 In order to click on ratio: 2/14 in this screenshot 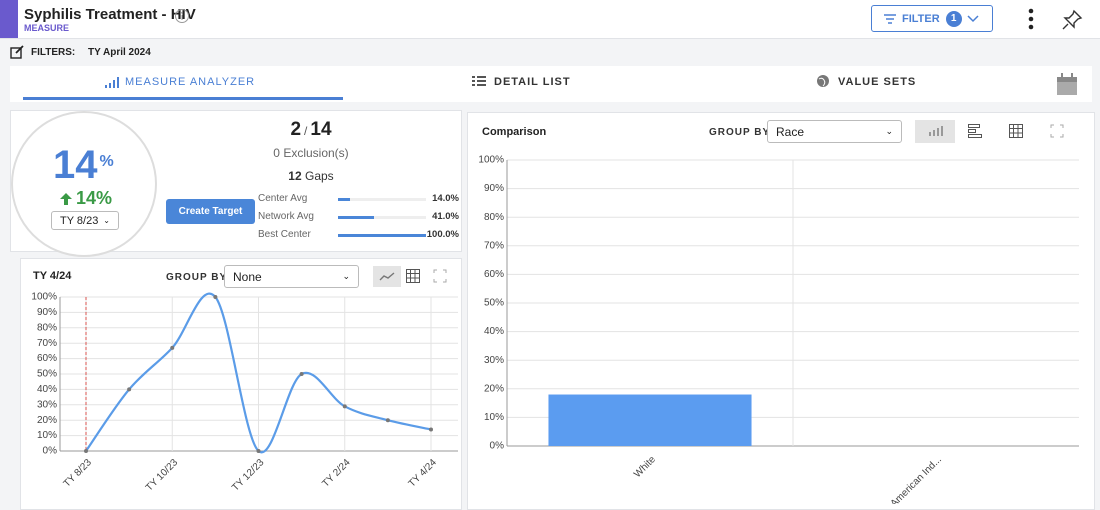, I will do `click(311, 130)`.